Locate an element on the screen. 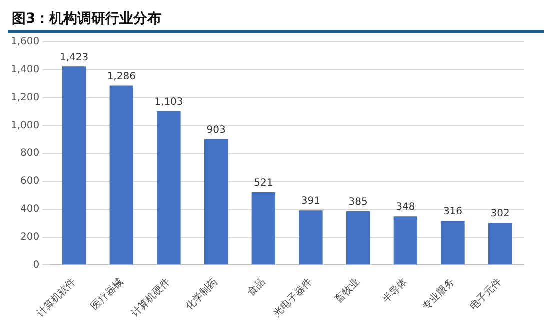 The image size is (552, 331). x-tick-label: 食品 is located at coordinates (256, 287).